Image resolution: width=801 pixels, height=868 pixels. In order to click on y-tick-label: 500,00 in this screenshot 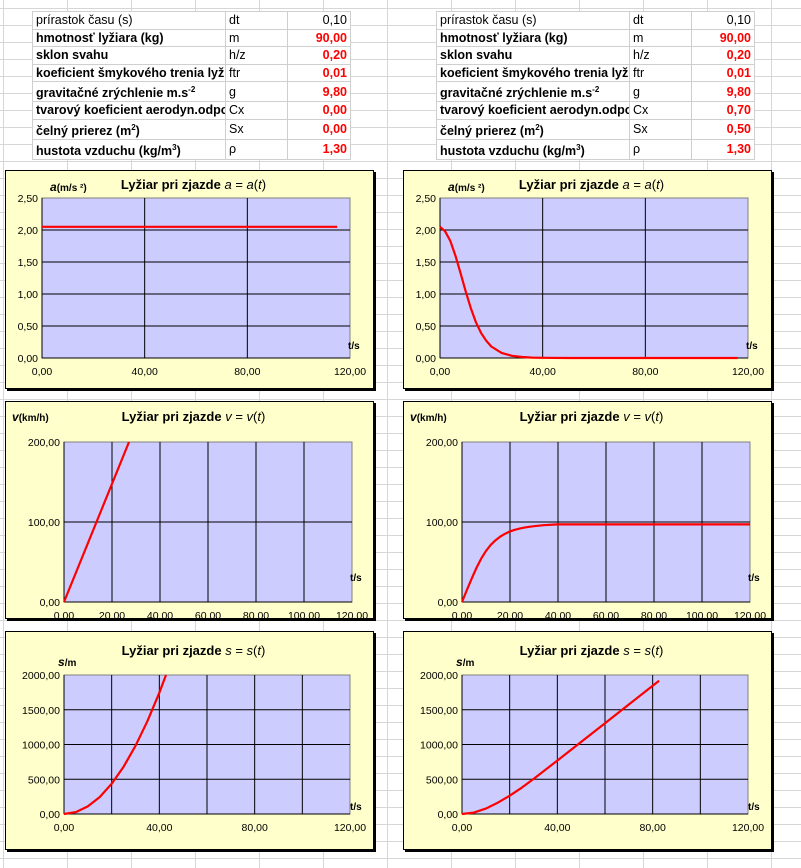, I will do `click(44, 780)`.